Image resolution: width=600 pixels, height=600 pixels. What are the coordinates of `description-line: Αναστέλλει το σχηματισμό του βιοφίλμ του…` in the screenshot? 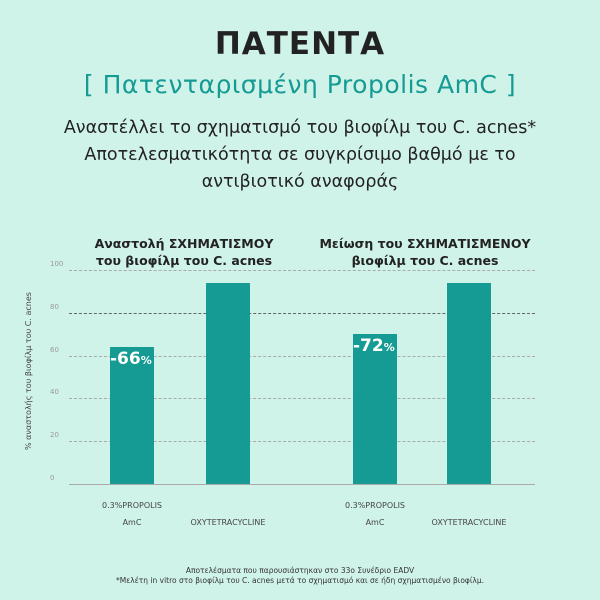 It's located at (300, 128).